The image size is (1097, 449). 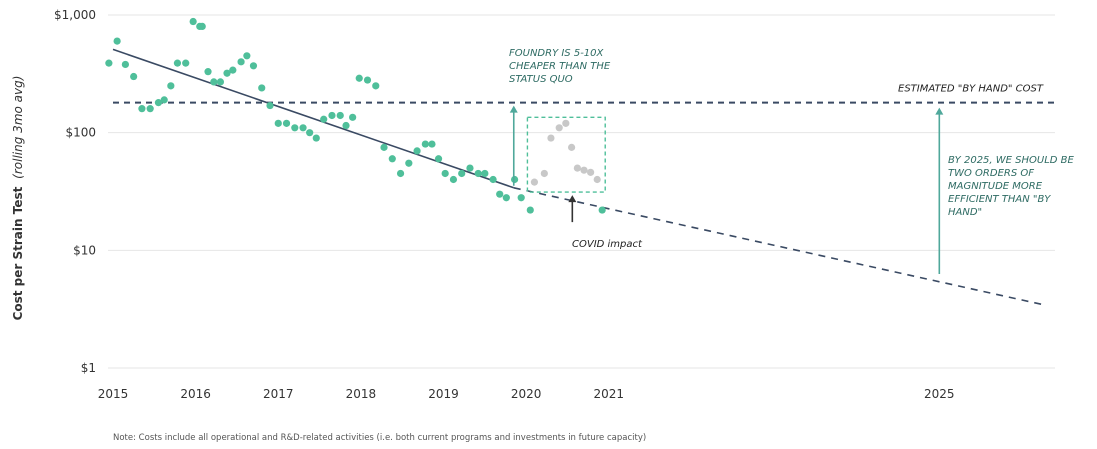 I want to click on annotation-target-line: MAGNITUDE MORE, so click(x=995, y=186).